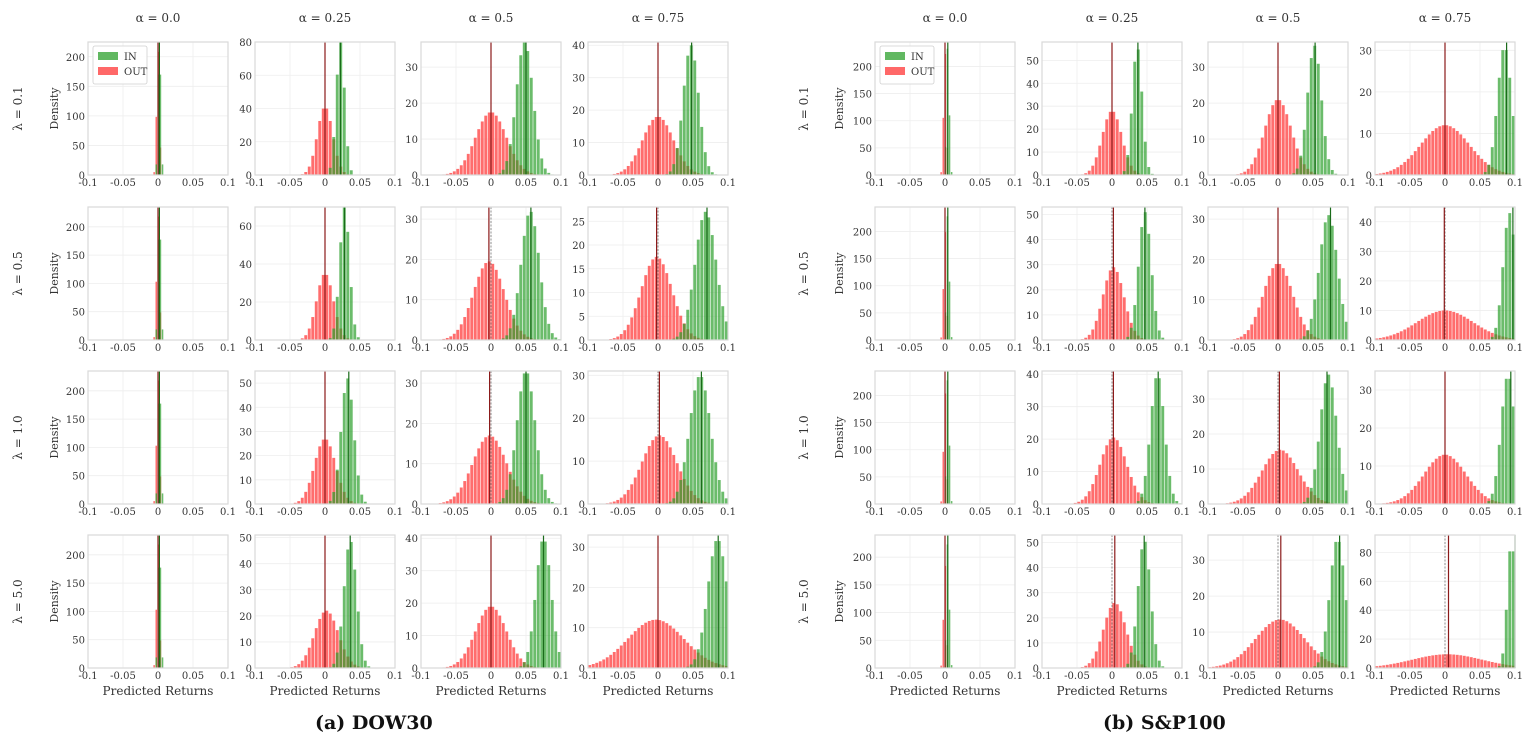  Describe the element at coordinates (18, 273) in the screenshot. I see `row-title: λ = 0.5` at that location.